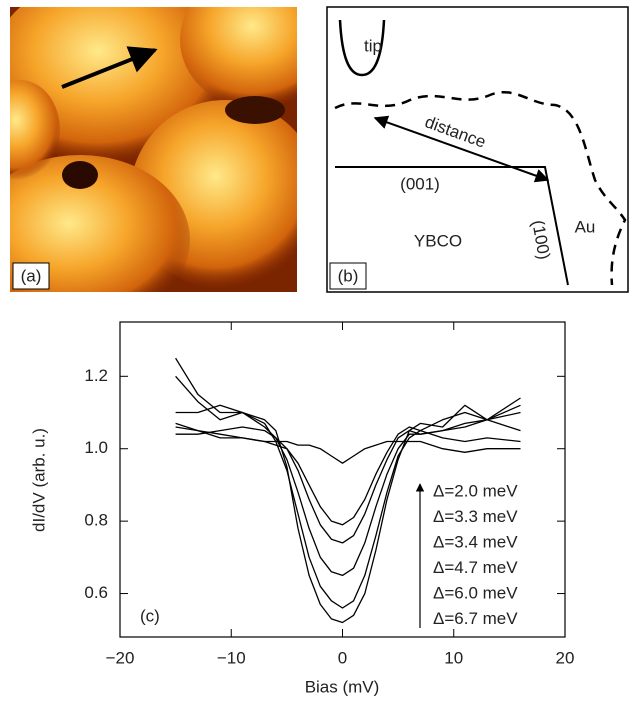 The height and width of the screenshot is (706, 638). What do you see at coordinates (109, 67) in the screenshot?
I see `direction-arrow` at bounding box center [109, 67].